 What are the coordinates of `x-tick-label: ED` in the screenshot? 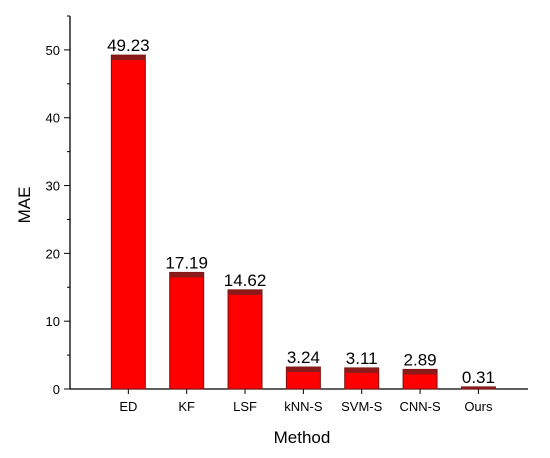 It's located at (128, 406).